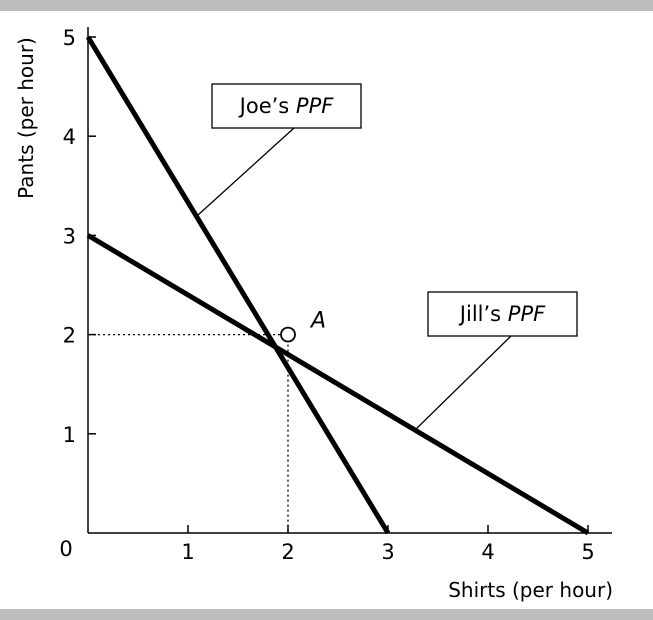 Image resolution: width=653 pixels, height=620 pixels. What do you see at coordinates (69, 236) in the screenshot?
I see `y-tick-label-3: 3` at bounding box center [69, 236].